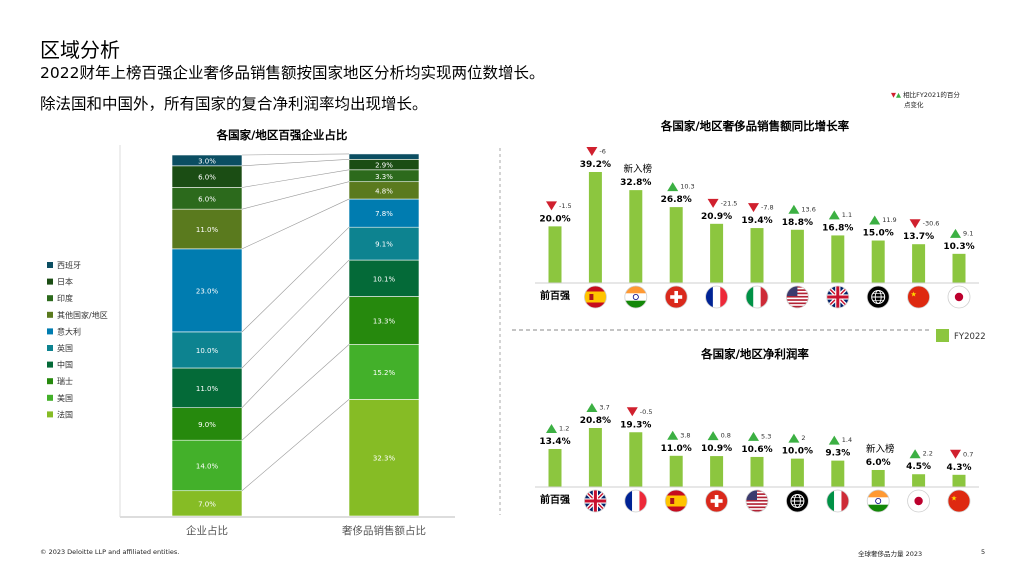 The height and width of the screenshot is (576, 1024). I want to click on usa-flag-body, so click(797, 297).